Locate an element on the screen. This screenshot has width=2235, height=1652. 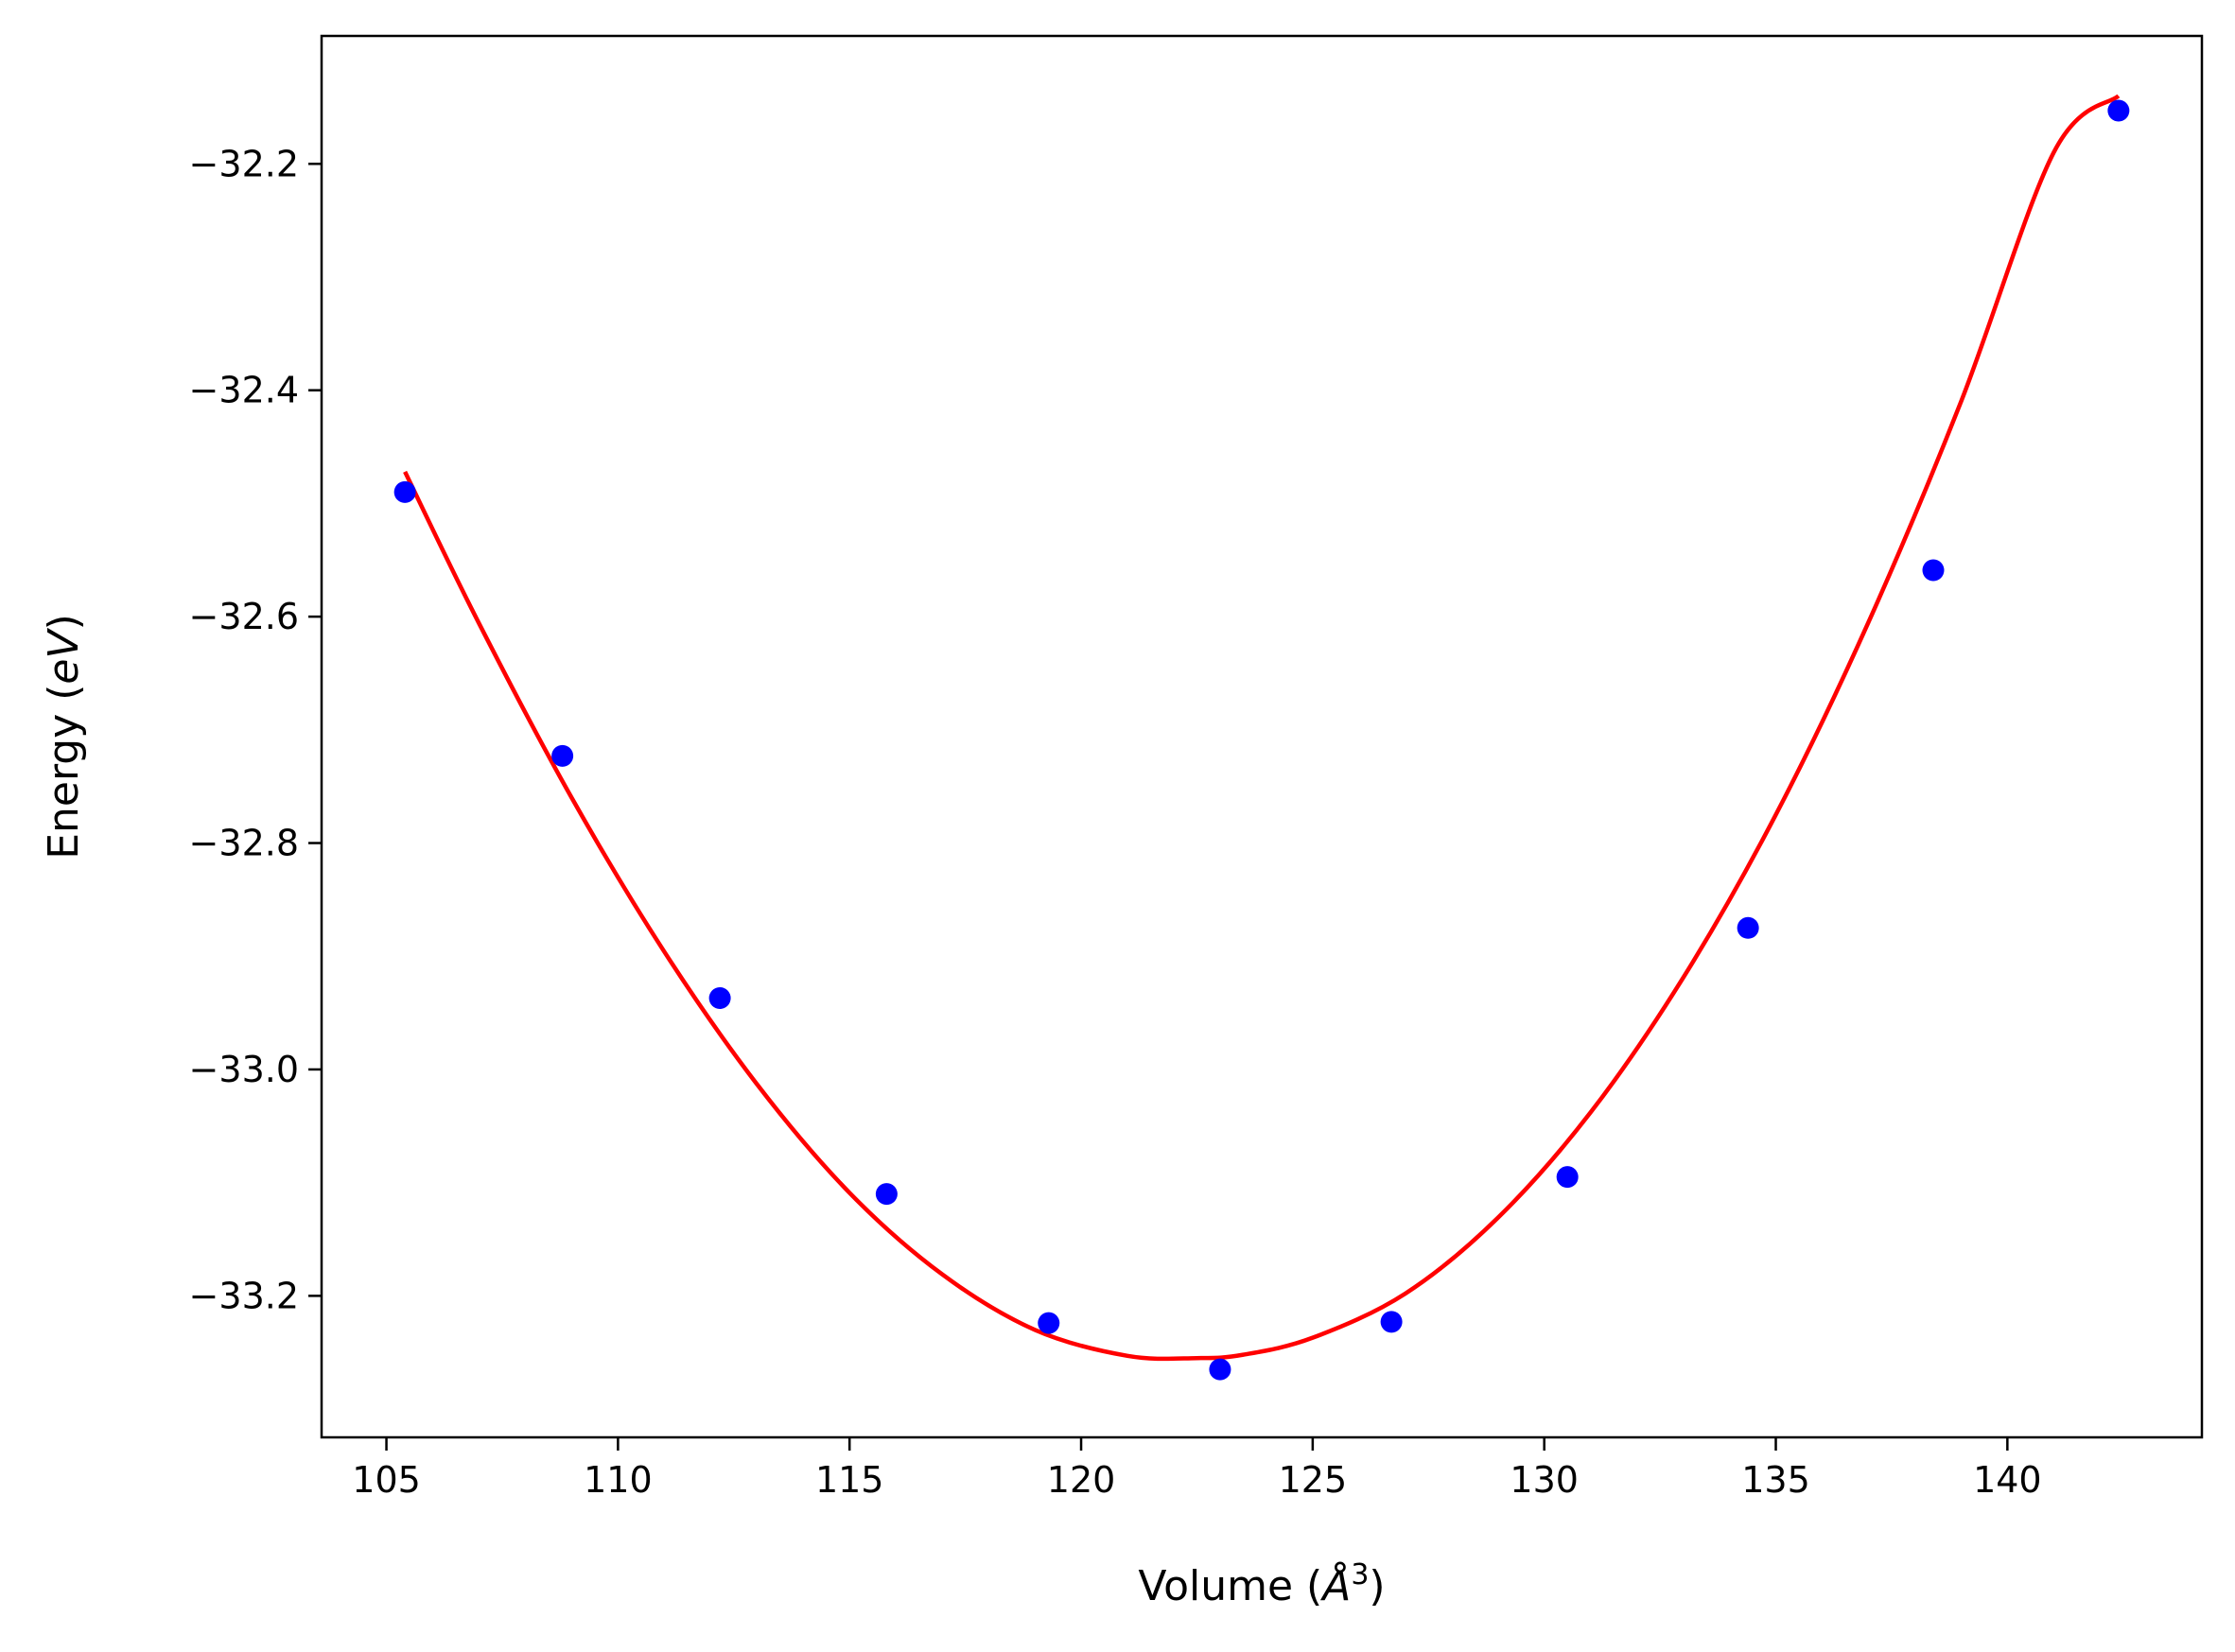
y-tick-label: −32.6 is located at coordinates (244, 616).